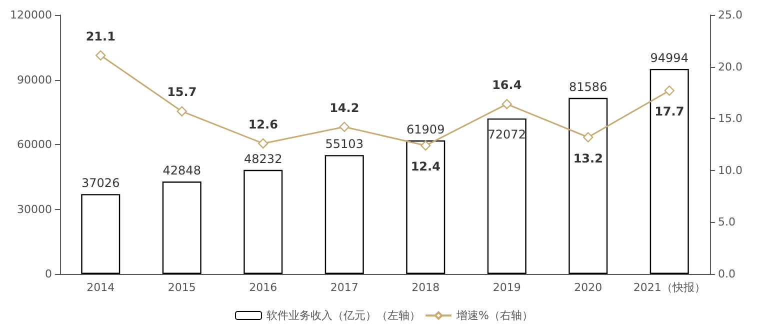 The image size is (768, 330). What do you see at coordinates (494, 315) in the screenshot?
I see `legend-label: 增速%（右轴）` at bounding box center [494, 315].